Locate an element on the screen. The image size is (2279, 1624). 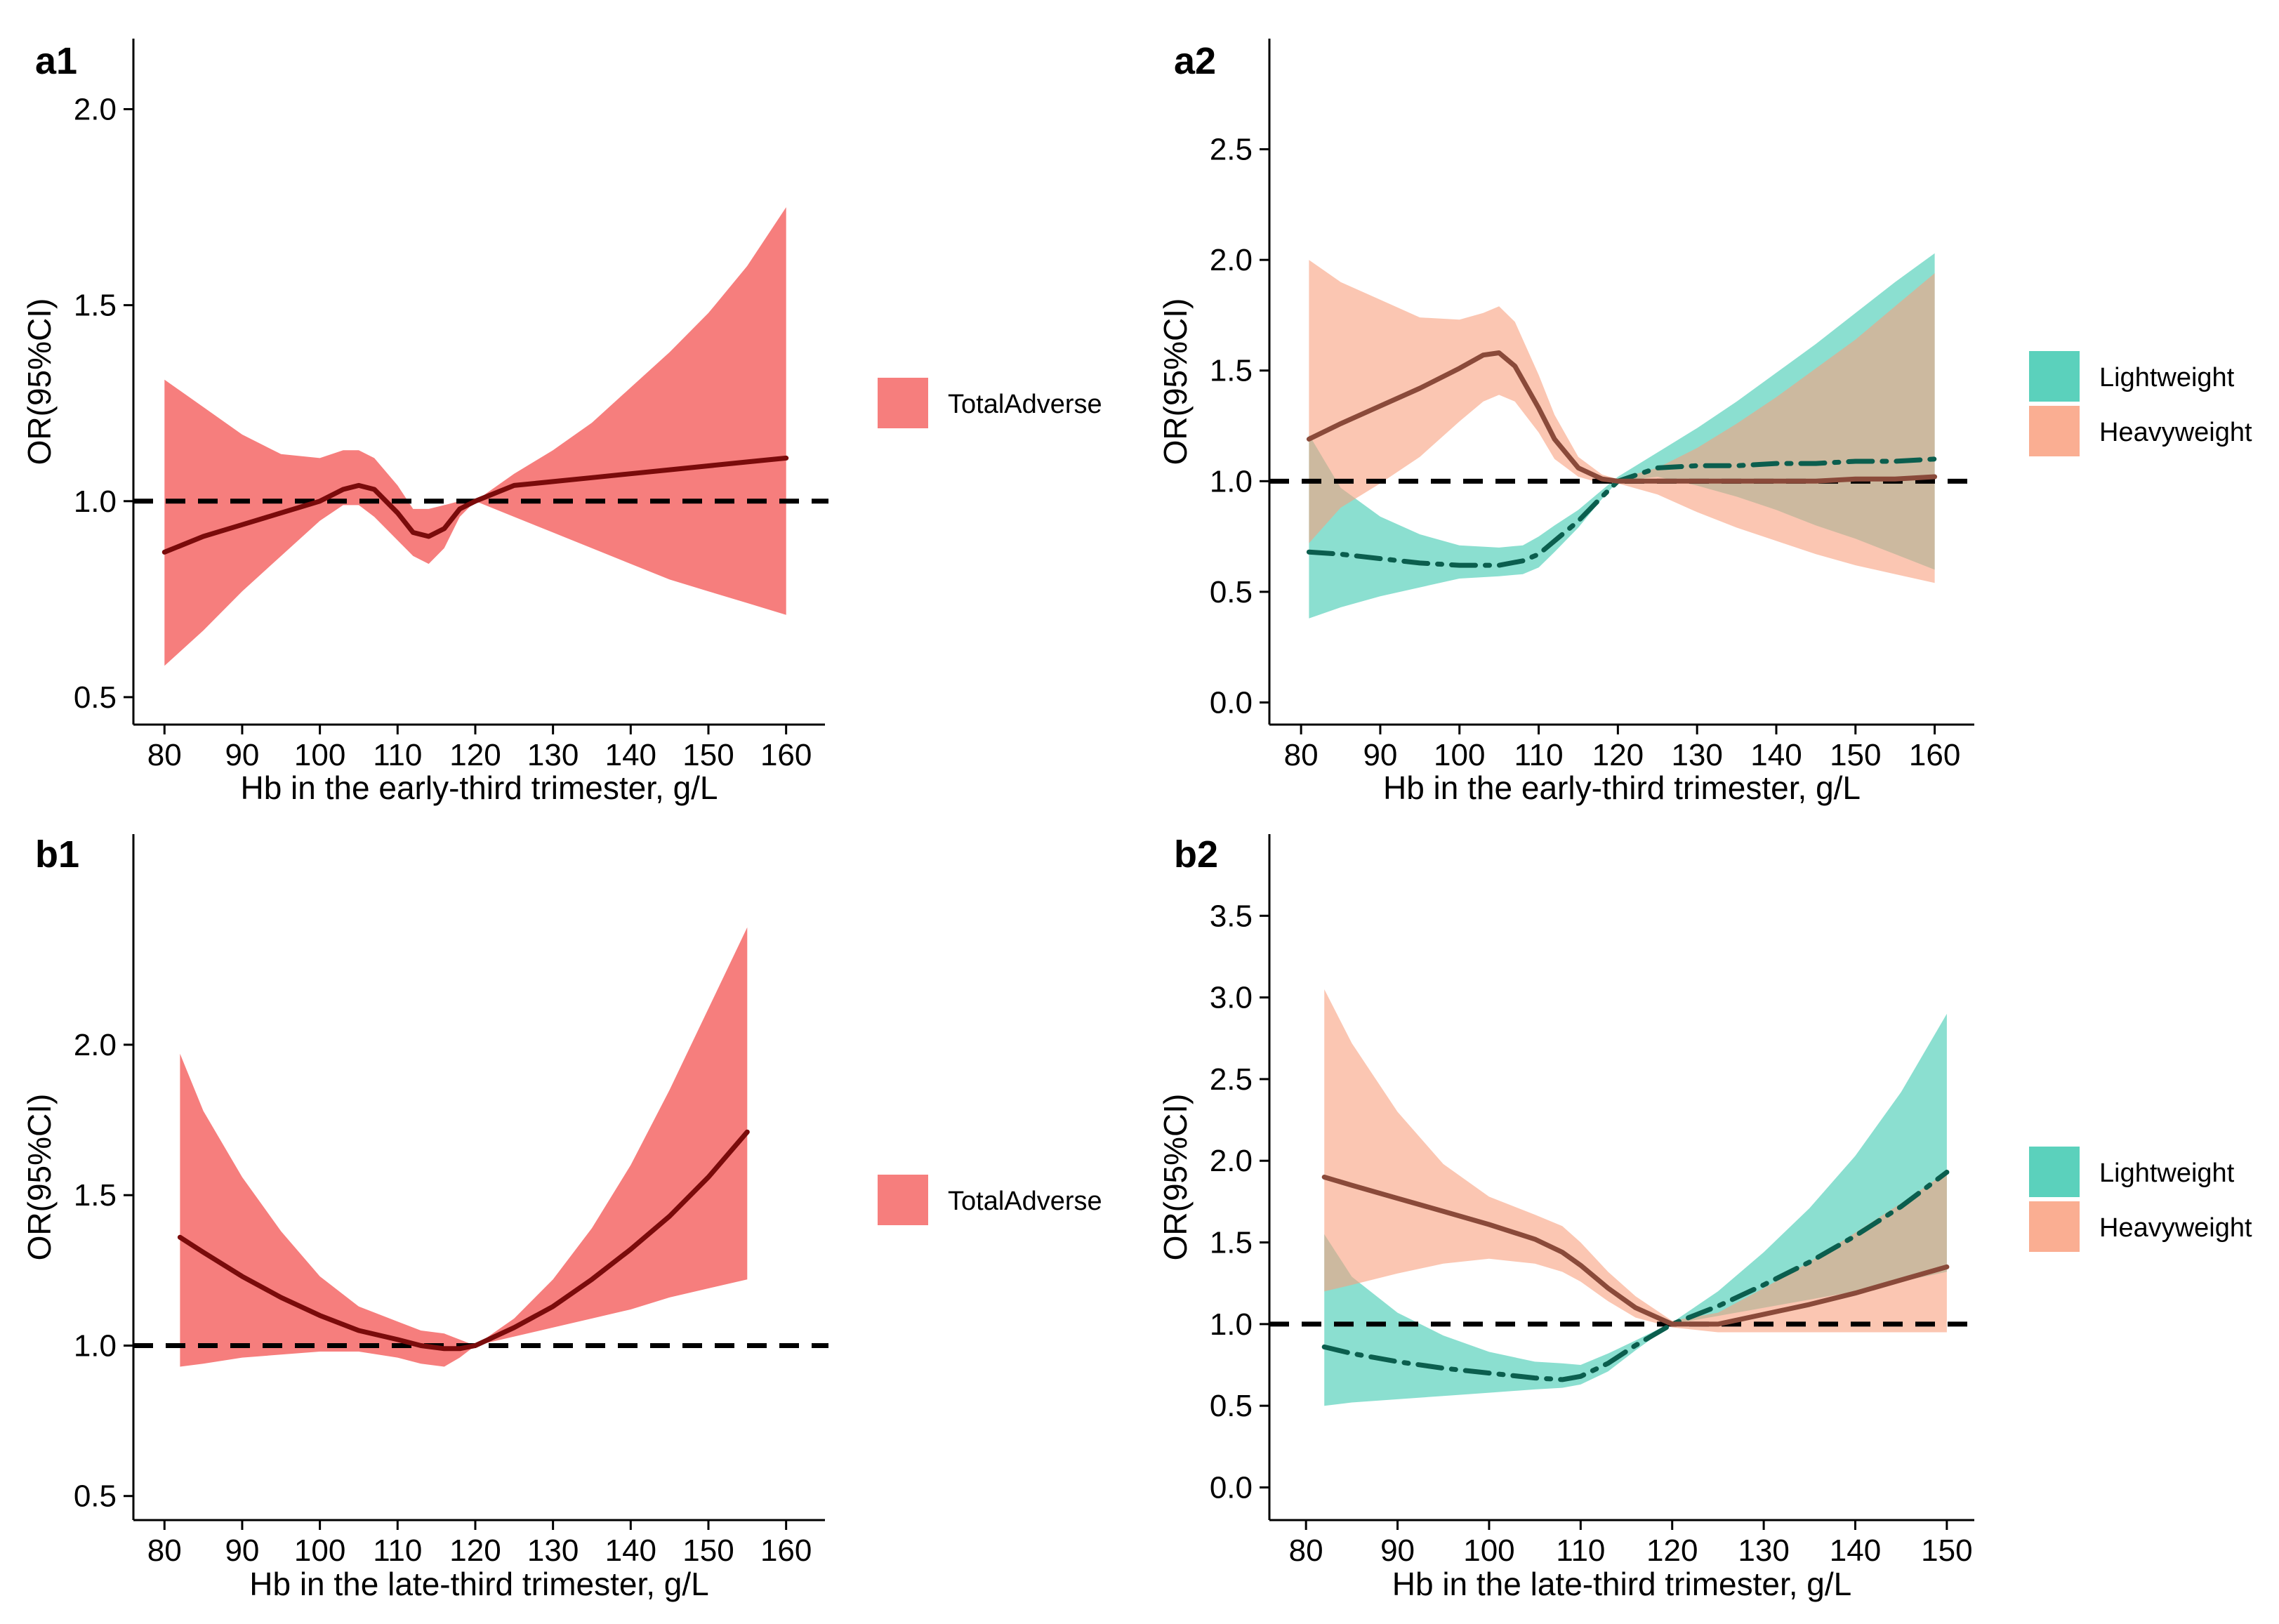
y-tick-label: 3.0 is located at coordinates (1231, 998).